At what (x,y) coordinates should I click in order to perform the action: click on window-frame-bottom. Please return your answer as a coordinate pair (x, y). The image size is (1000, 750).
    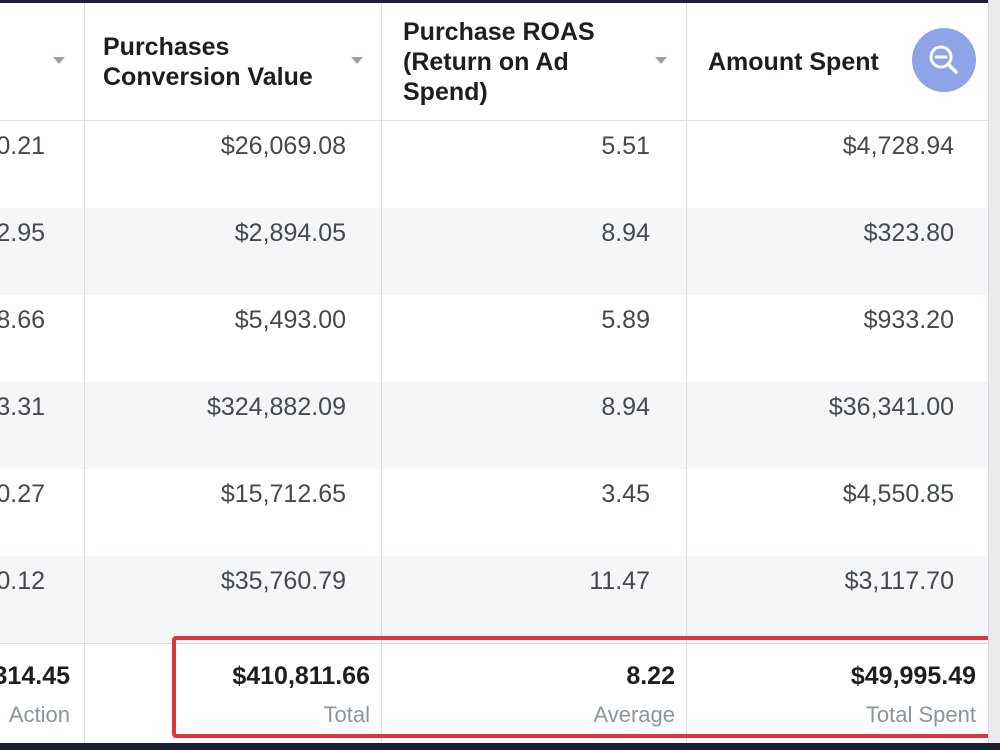
    Looking at the image, I should click on (500, 746).